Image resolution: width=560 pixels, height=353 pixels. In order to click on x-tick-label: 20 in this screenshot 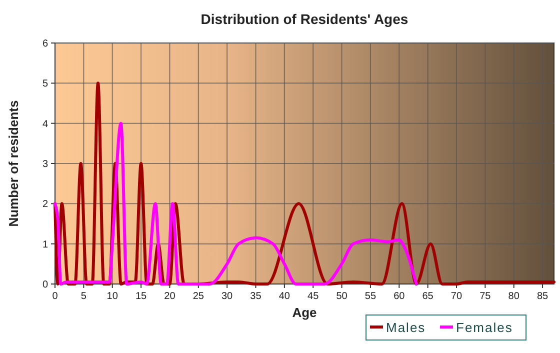, I will do `click(170, 296)`.